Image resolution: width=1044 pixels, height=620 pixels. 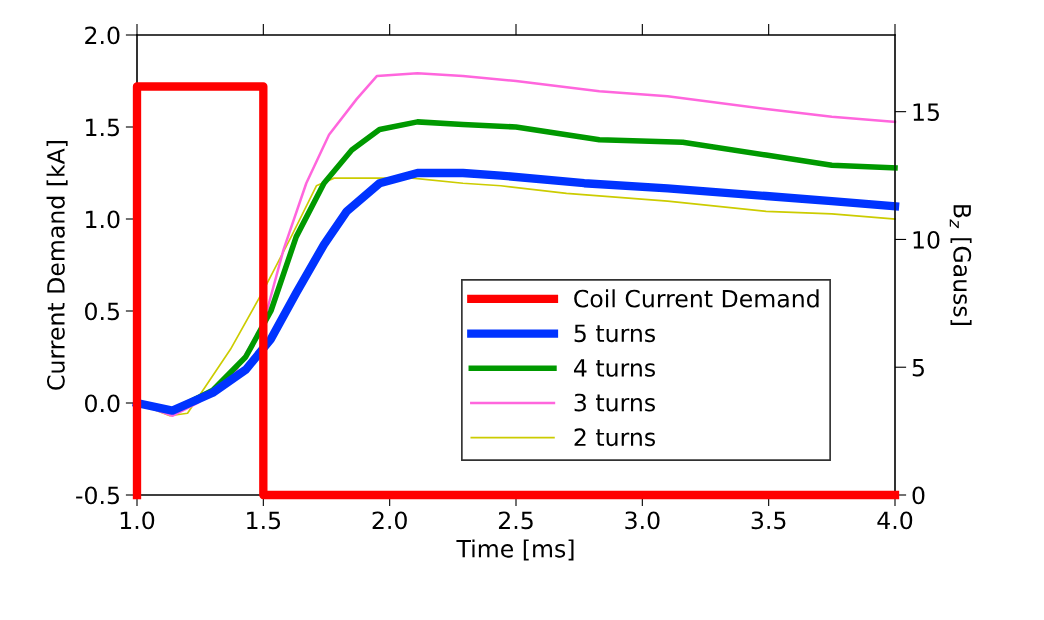 I want to click on legend-label: Coil Current Demand, so click(x=696, y=298).